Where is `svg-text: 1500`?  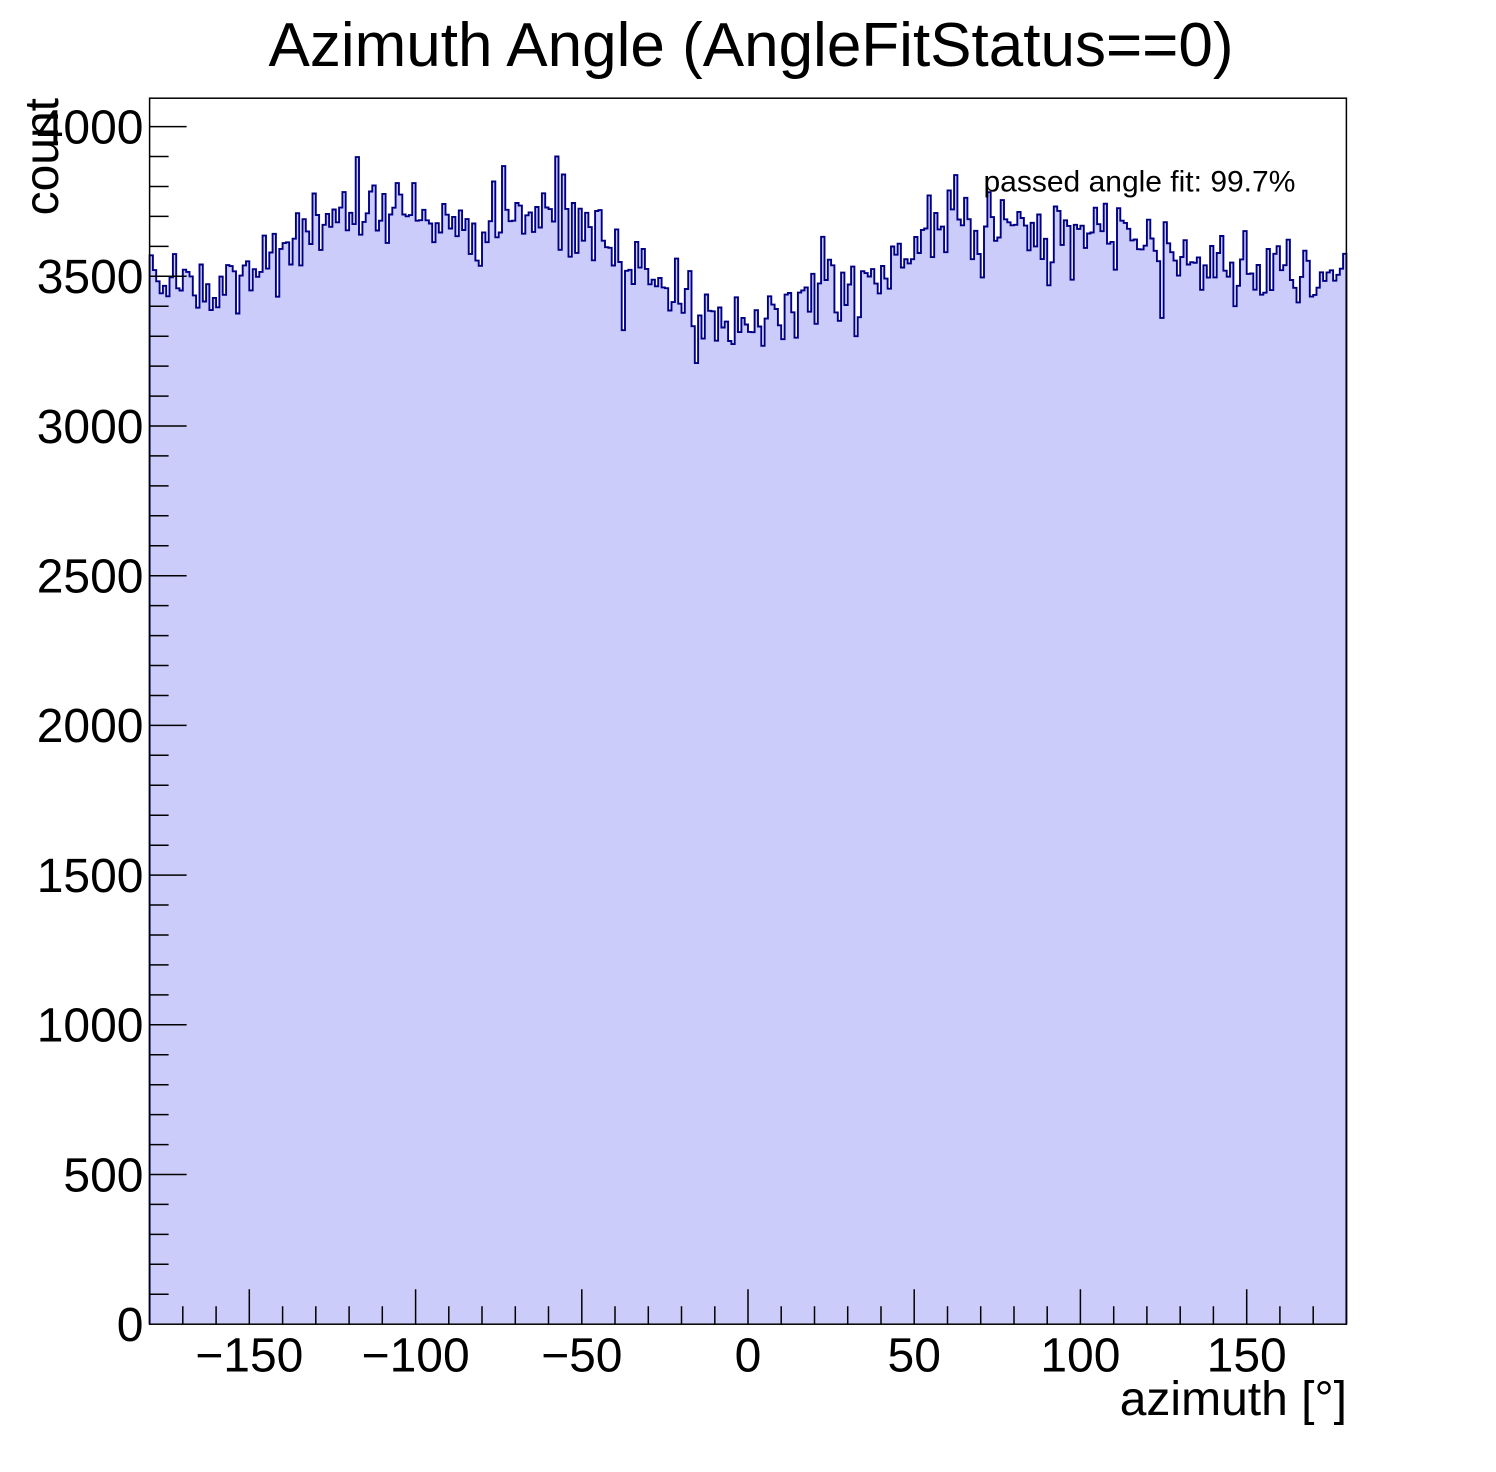
svg-text: 1500 is located at coordinates (90, 876).